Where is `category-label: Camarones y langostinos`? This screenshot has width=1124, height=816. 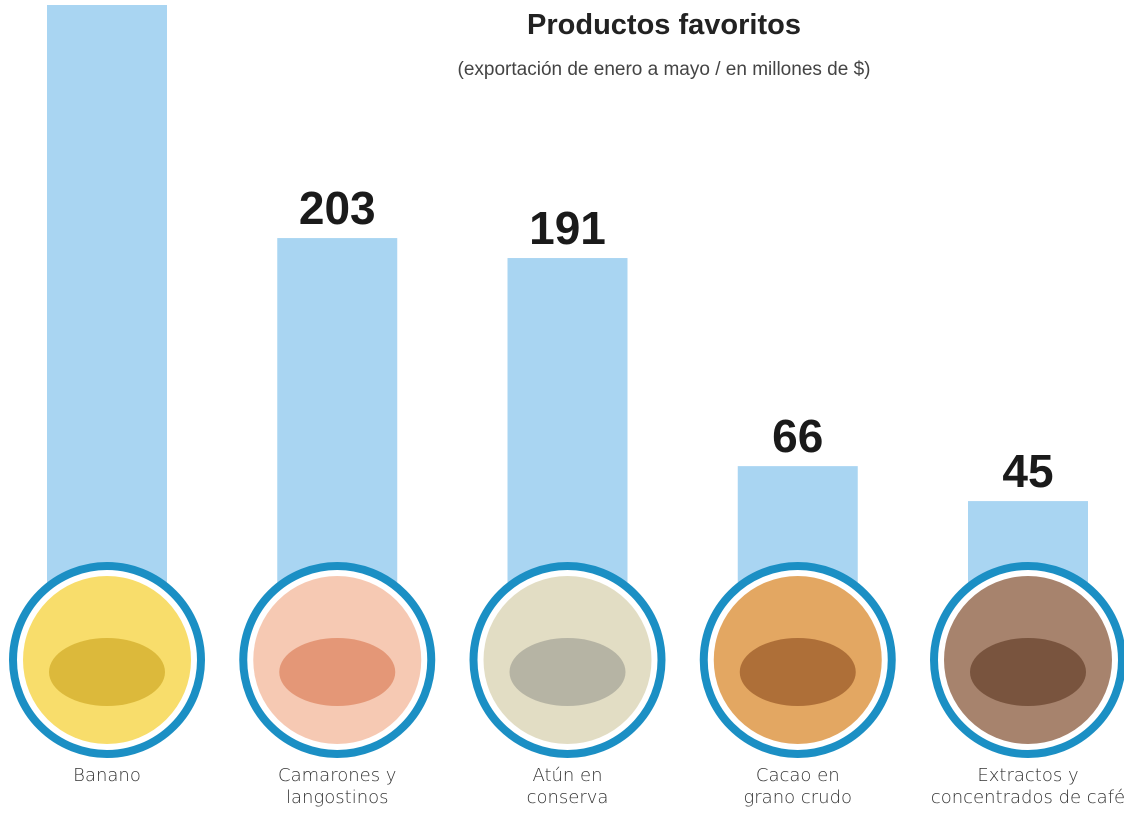 category-label: Camarones y langostinos is located at coordinates (337, 786).